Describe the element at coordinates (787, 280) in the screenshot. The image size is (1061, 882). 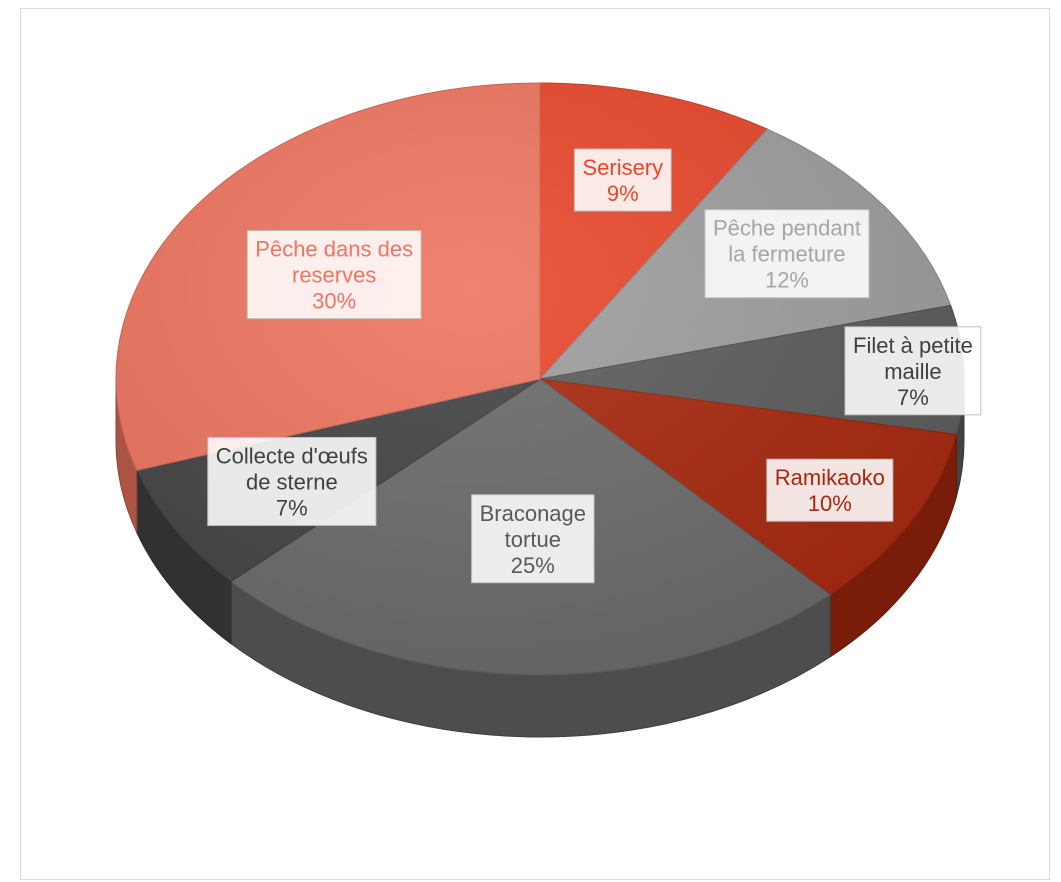
I see `data-label-value: 12%` at that location.